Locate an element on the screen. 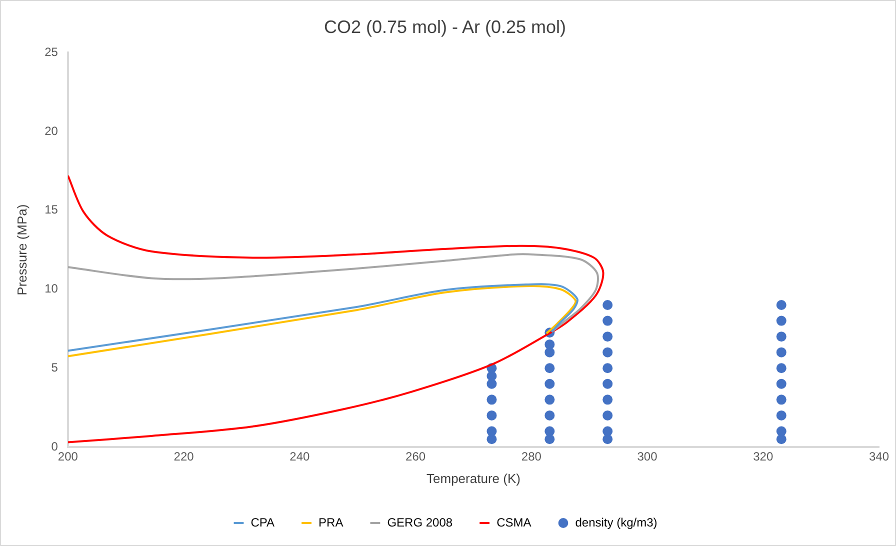 The image size is (896, 546). legend-label: PRA is located at coordinates (331, 522).